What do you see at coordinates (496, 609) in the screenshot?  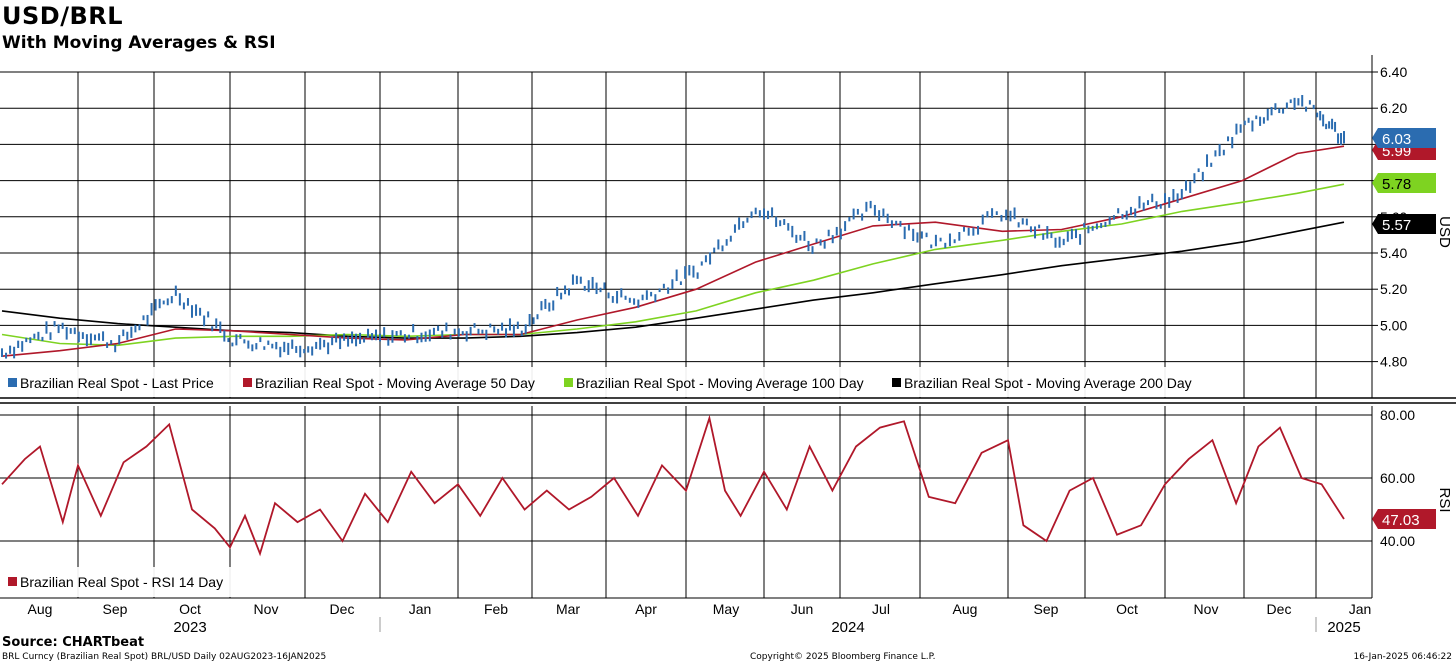 I see `month-tick-label: Feb` at bounding box center [496, 609].